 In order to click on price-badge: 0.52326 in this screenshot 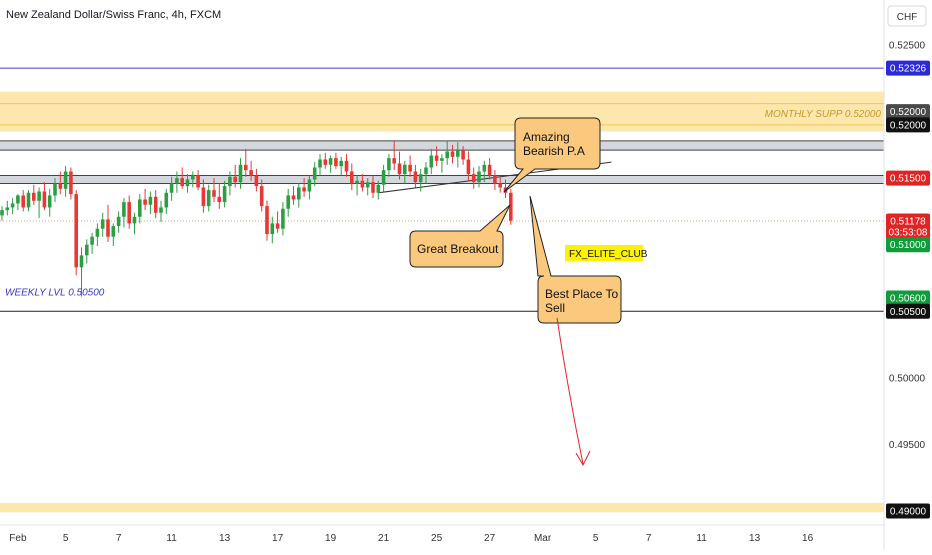, I will do `click(908, 68)`.